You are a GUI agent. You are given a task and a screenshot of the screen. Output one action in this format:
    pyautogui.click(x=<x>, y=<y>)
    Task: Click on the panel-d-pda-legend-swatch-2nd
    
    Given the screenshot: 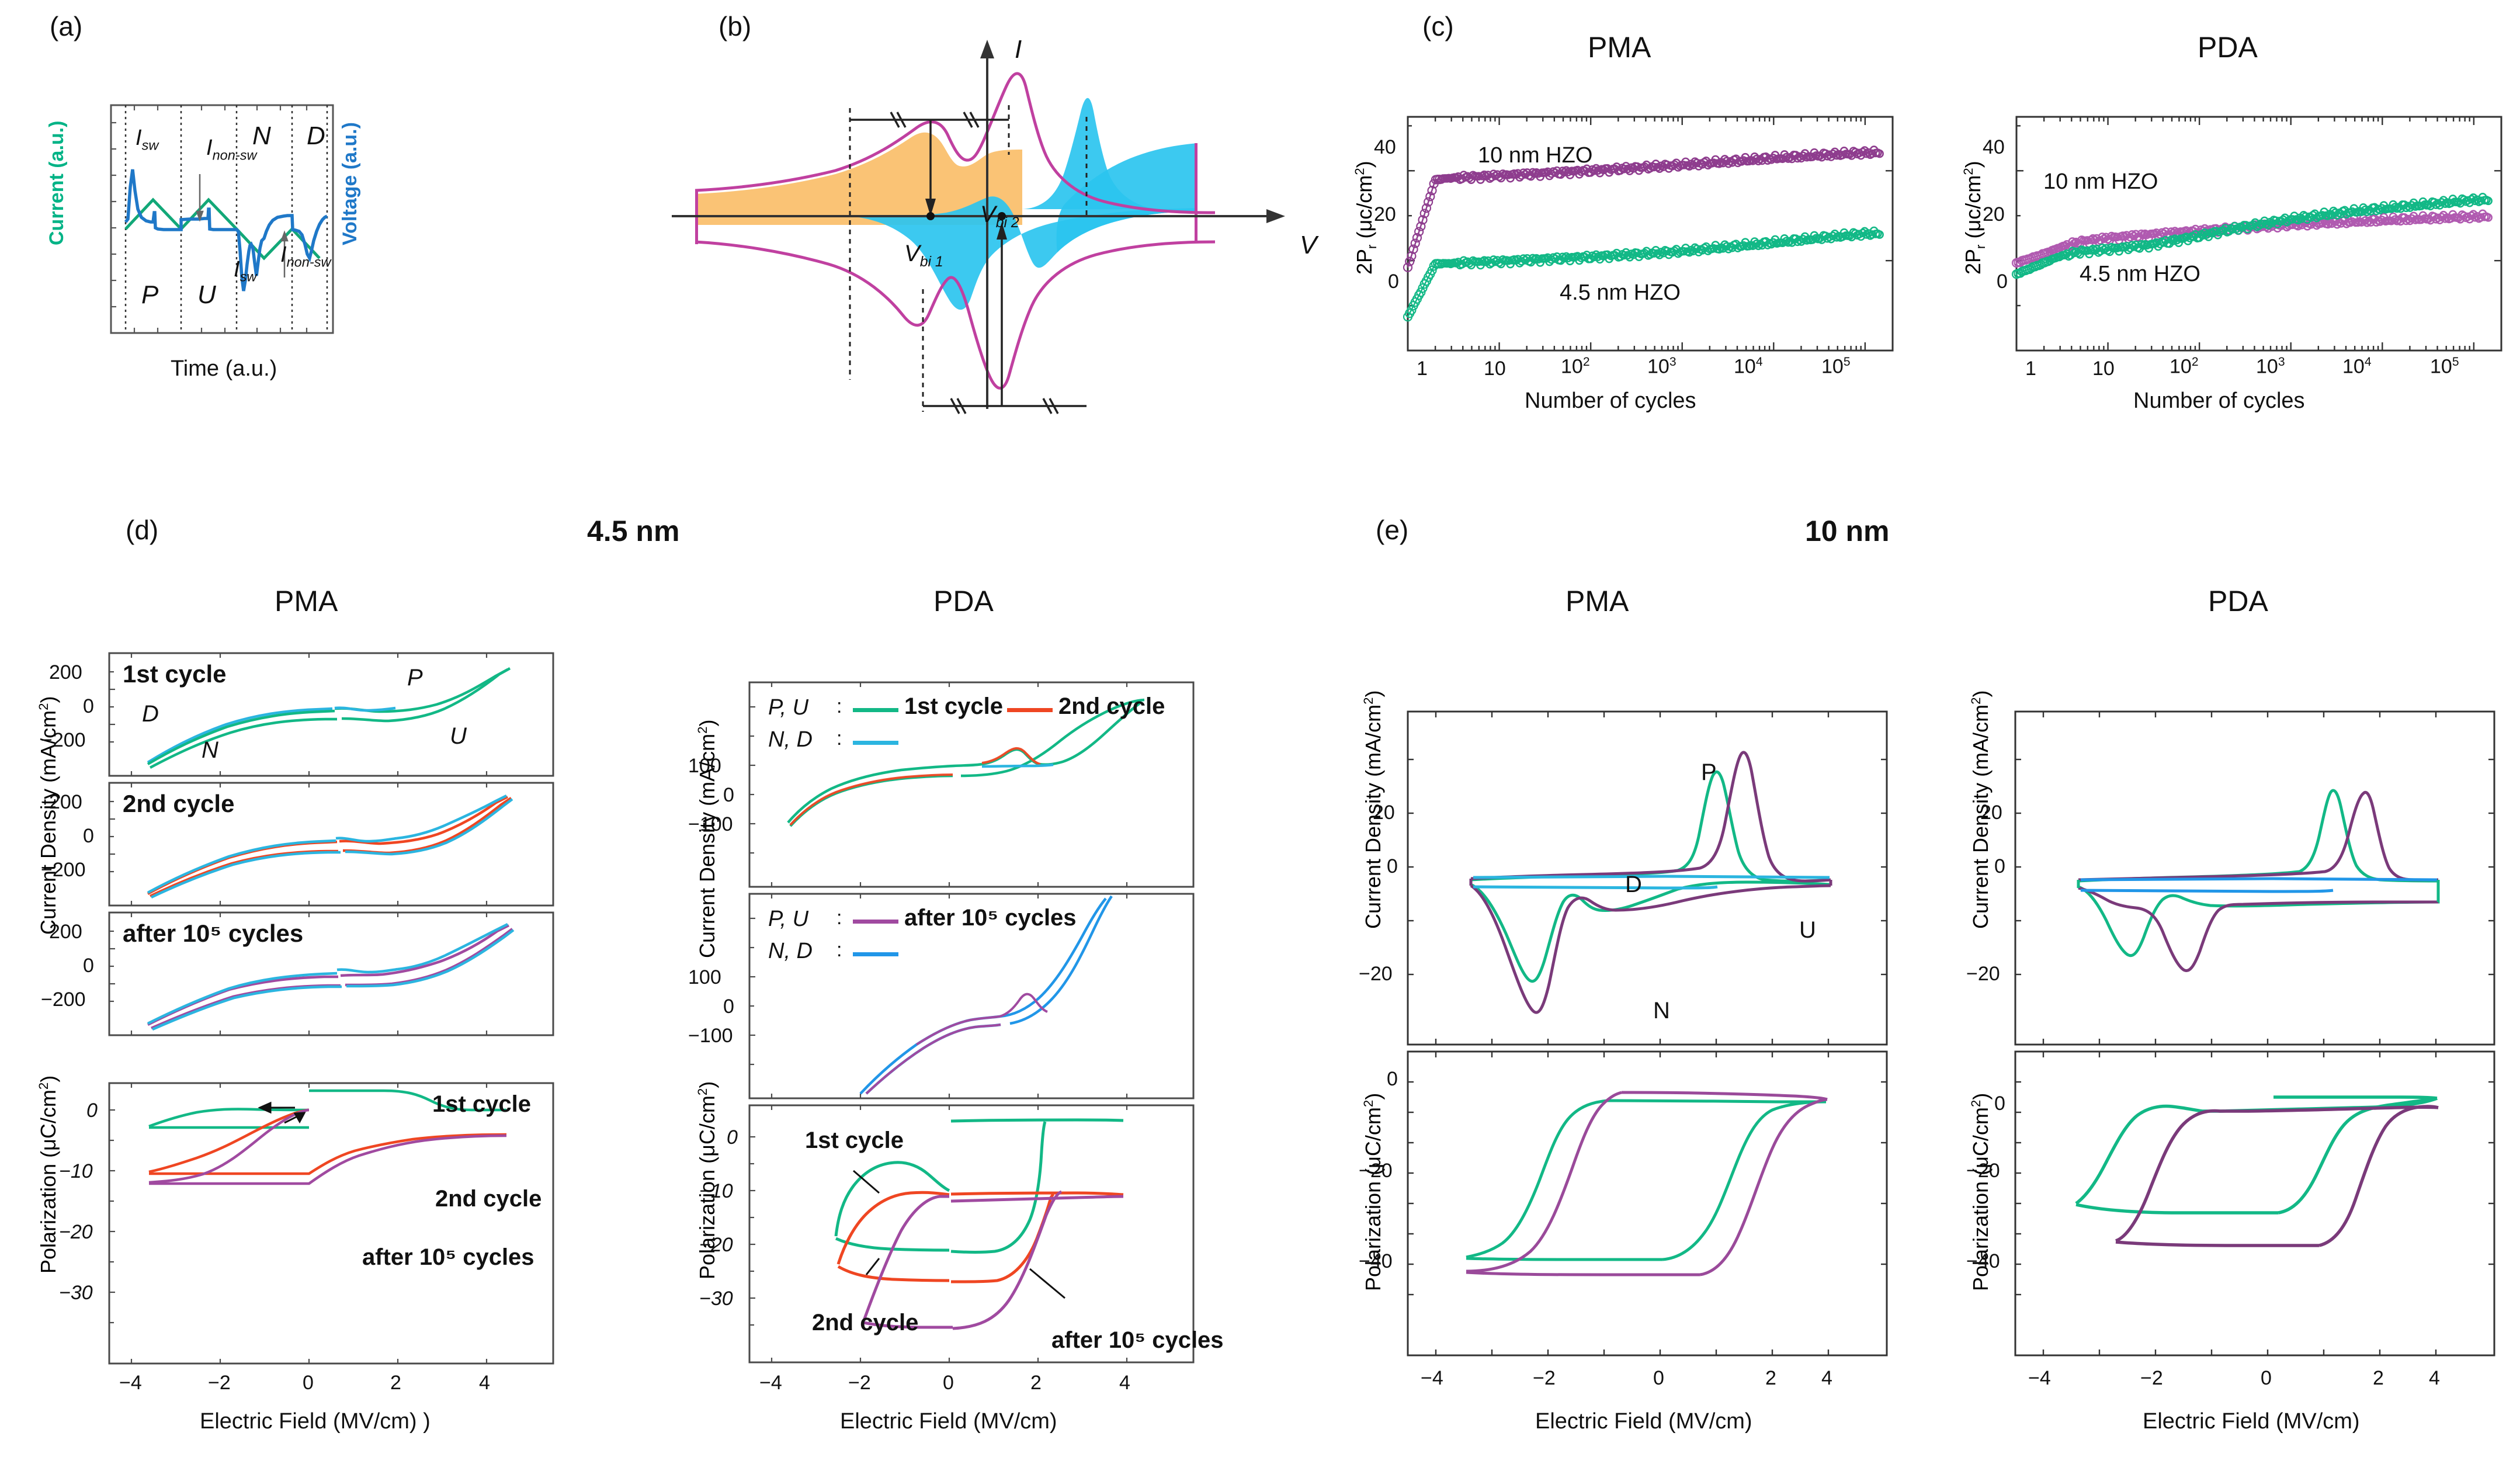 What is the action you would take?
    pyautogui.click(x=1030, y=710)
    